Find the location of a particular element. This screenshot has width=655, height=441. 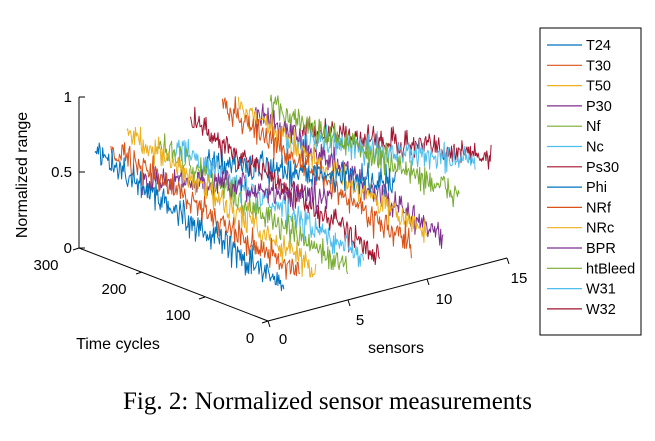

figure-caption: Fig. 2: Normalized sensor measurements is located at coordinates (327, 401).